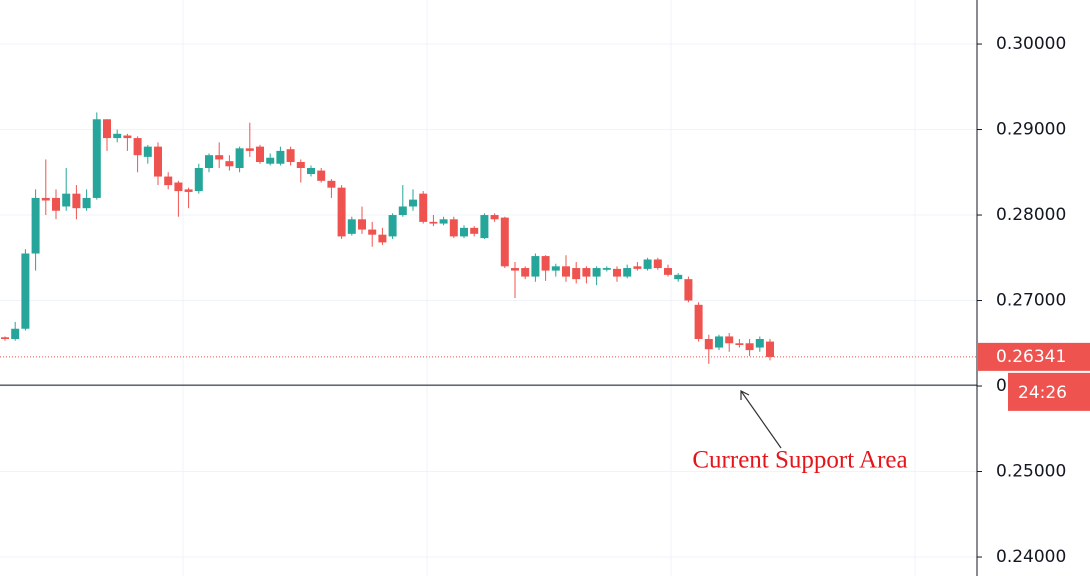  I want to click on y-tick-label: 0.27000, so click(1031, 301).